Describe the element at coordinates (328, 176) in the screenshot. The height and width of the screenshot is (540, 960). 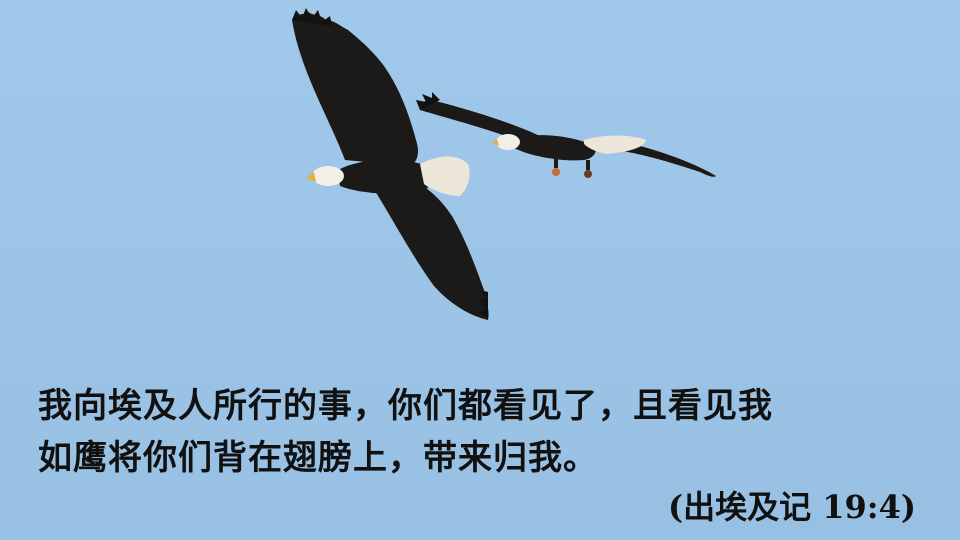
I see `eagle-large-head` at that location.